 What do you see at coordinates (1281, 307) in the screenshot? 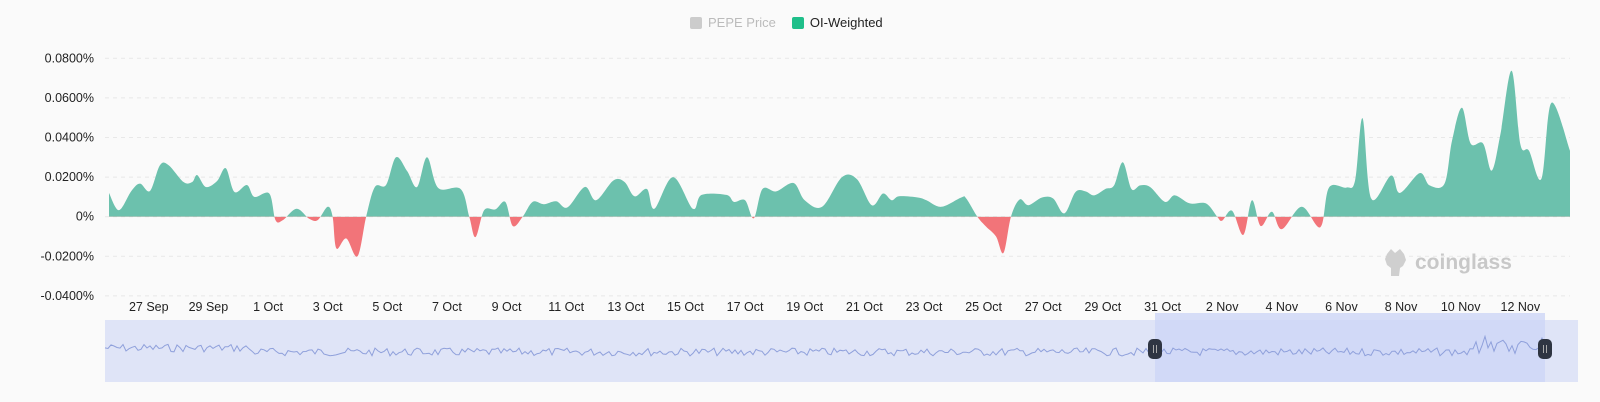
I see `x-tick-label: 4 Nov` at bounding box center [1281, 307].